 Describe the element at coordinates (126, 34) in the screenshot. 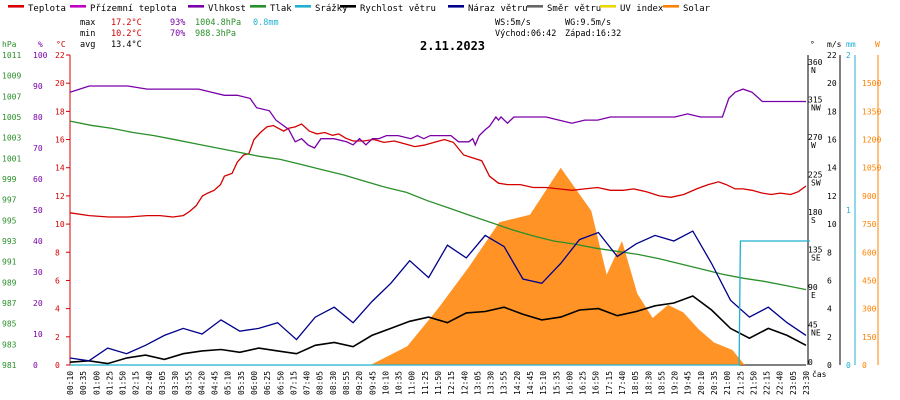

I see `stat-min-temp: 10.2°C` at that location.